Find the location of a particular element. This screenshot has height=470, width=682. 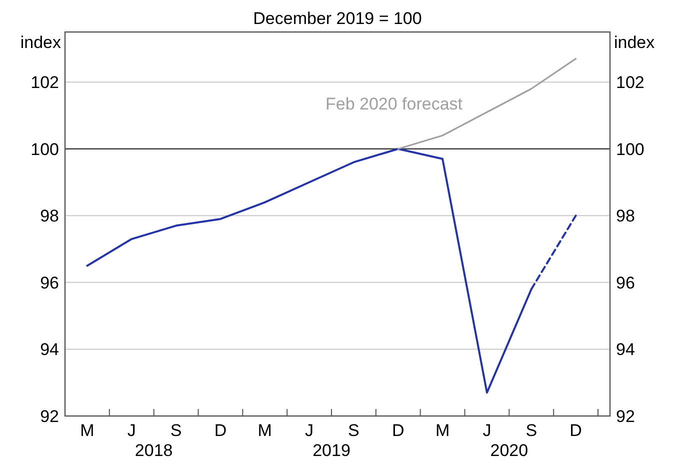

line-series is located at coordinates (487, 104).